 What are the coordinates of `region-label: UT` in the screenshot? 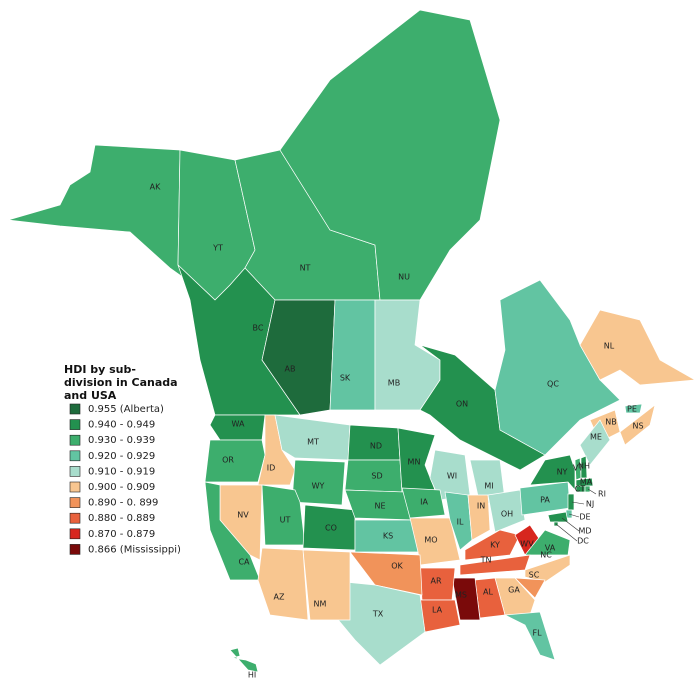 It's located at (285, 520).